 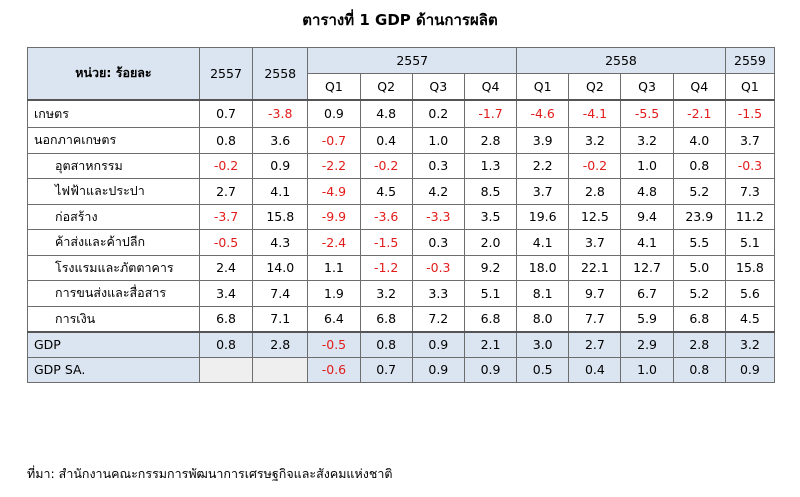 What do you see at coordinates (113, 344) in the screenshot?
I see `row-label: GDP` at bounding box center [113, 344].